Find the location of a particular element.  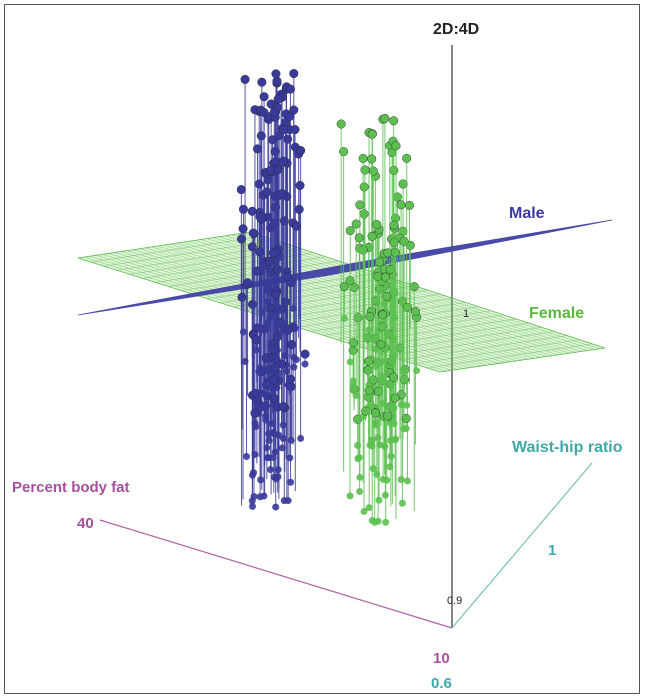

waist-hip-ratio-tick-0.6: 0.6 is located at coordinates (441, 683).